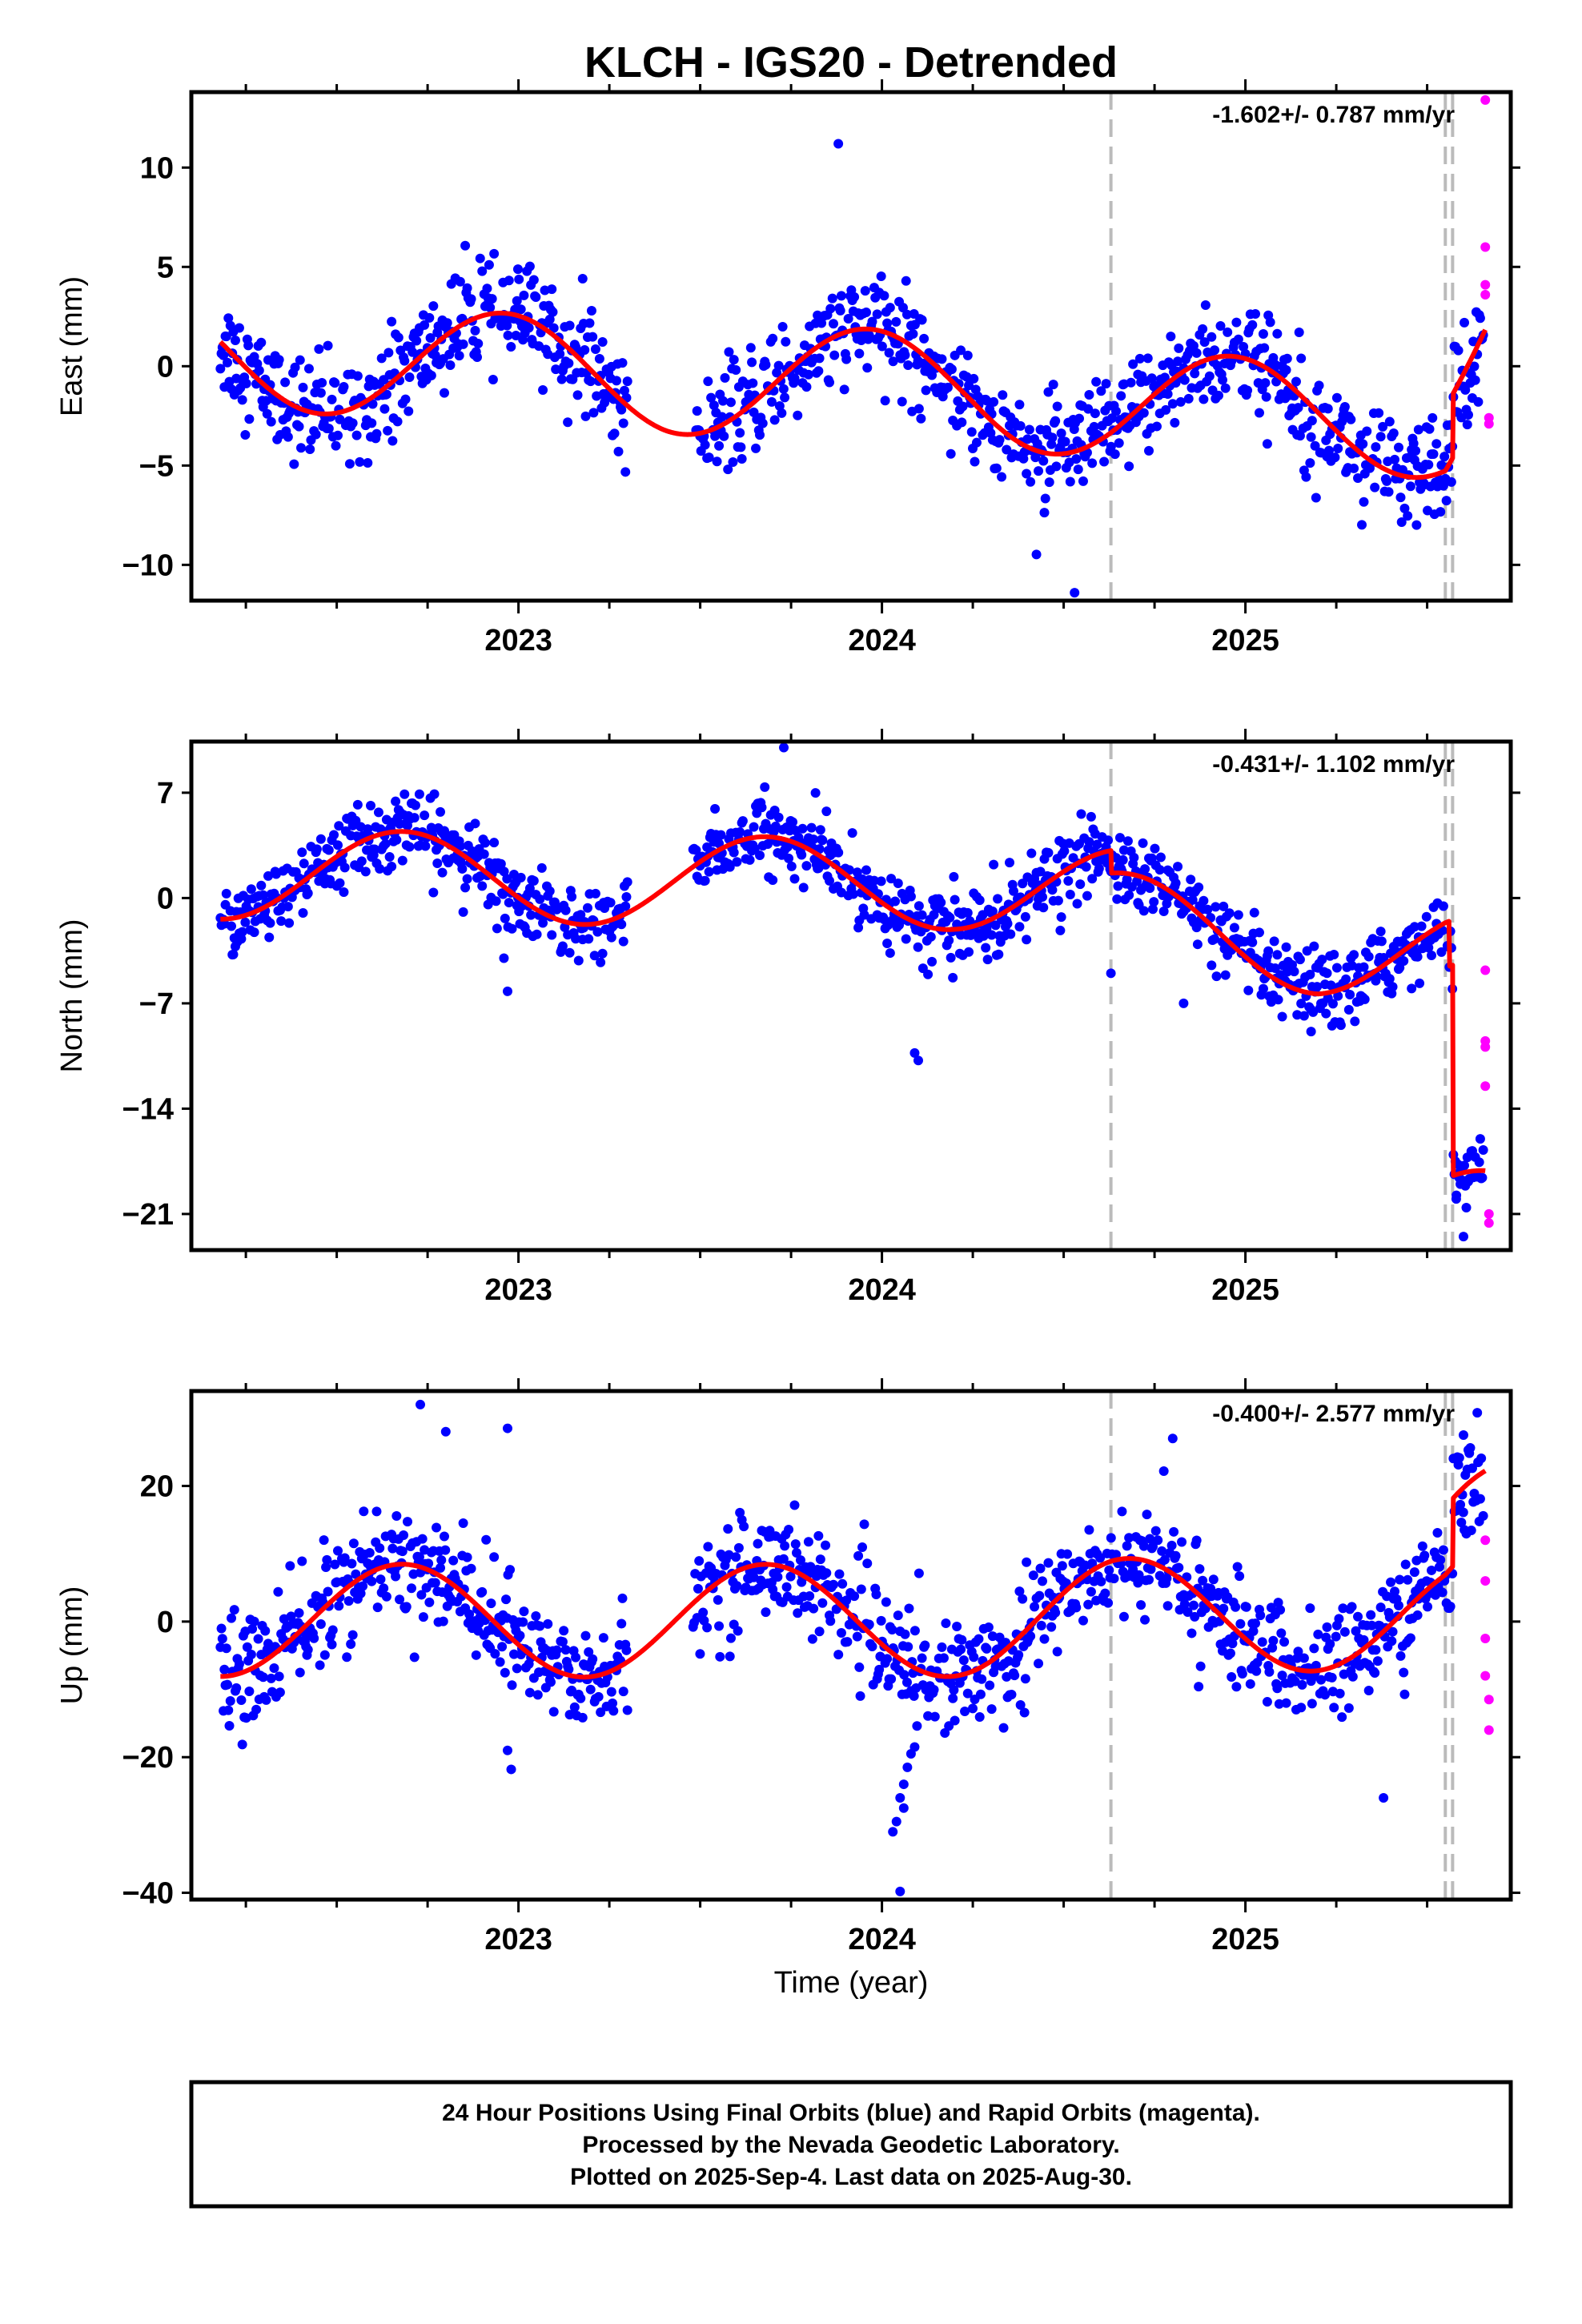  I want to click on rapid-orbit-point, so click(1486, 295).